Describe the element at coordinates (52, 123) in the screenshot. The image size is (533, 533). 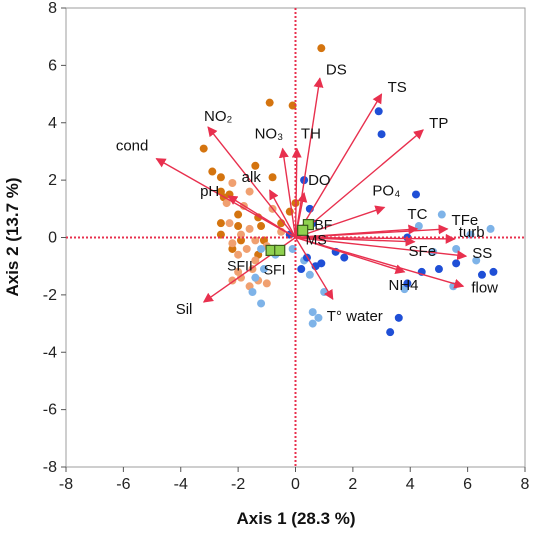
I see `y-tick-label: 4` at that location.